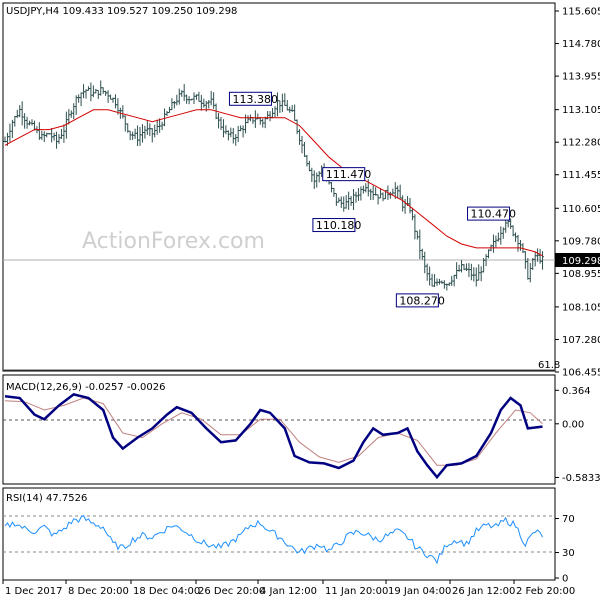  What do you see at coordinates (573, 424) in the screenshot?
I see `macd-tick-label: 0.00` at bounding box center [573, 424].